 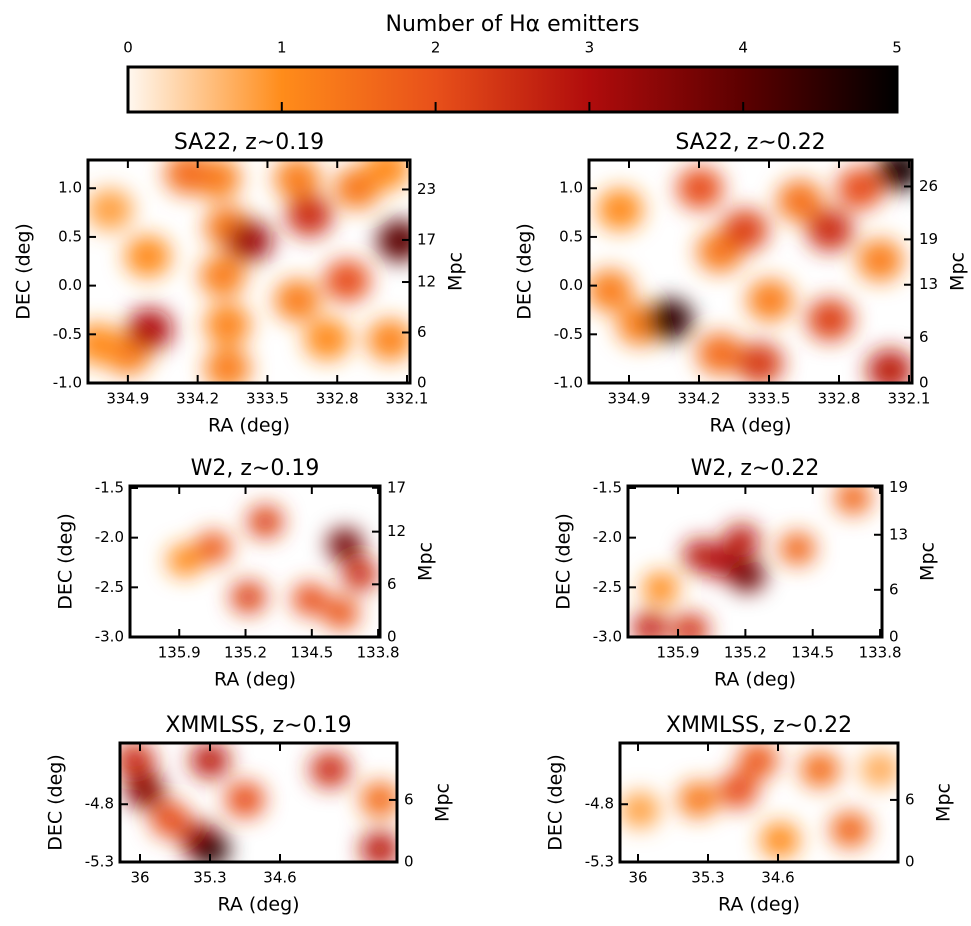 I want to click on y-tick-label: 0.0, so click(x=70, y=285).